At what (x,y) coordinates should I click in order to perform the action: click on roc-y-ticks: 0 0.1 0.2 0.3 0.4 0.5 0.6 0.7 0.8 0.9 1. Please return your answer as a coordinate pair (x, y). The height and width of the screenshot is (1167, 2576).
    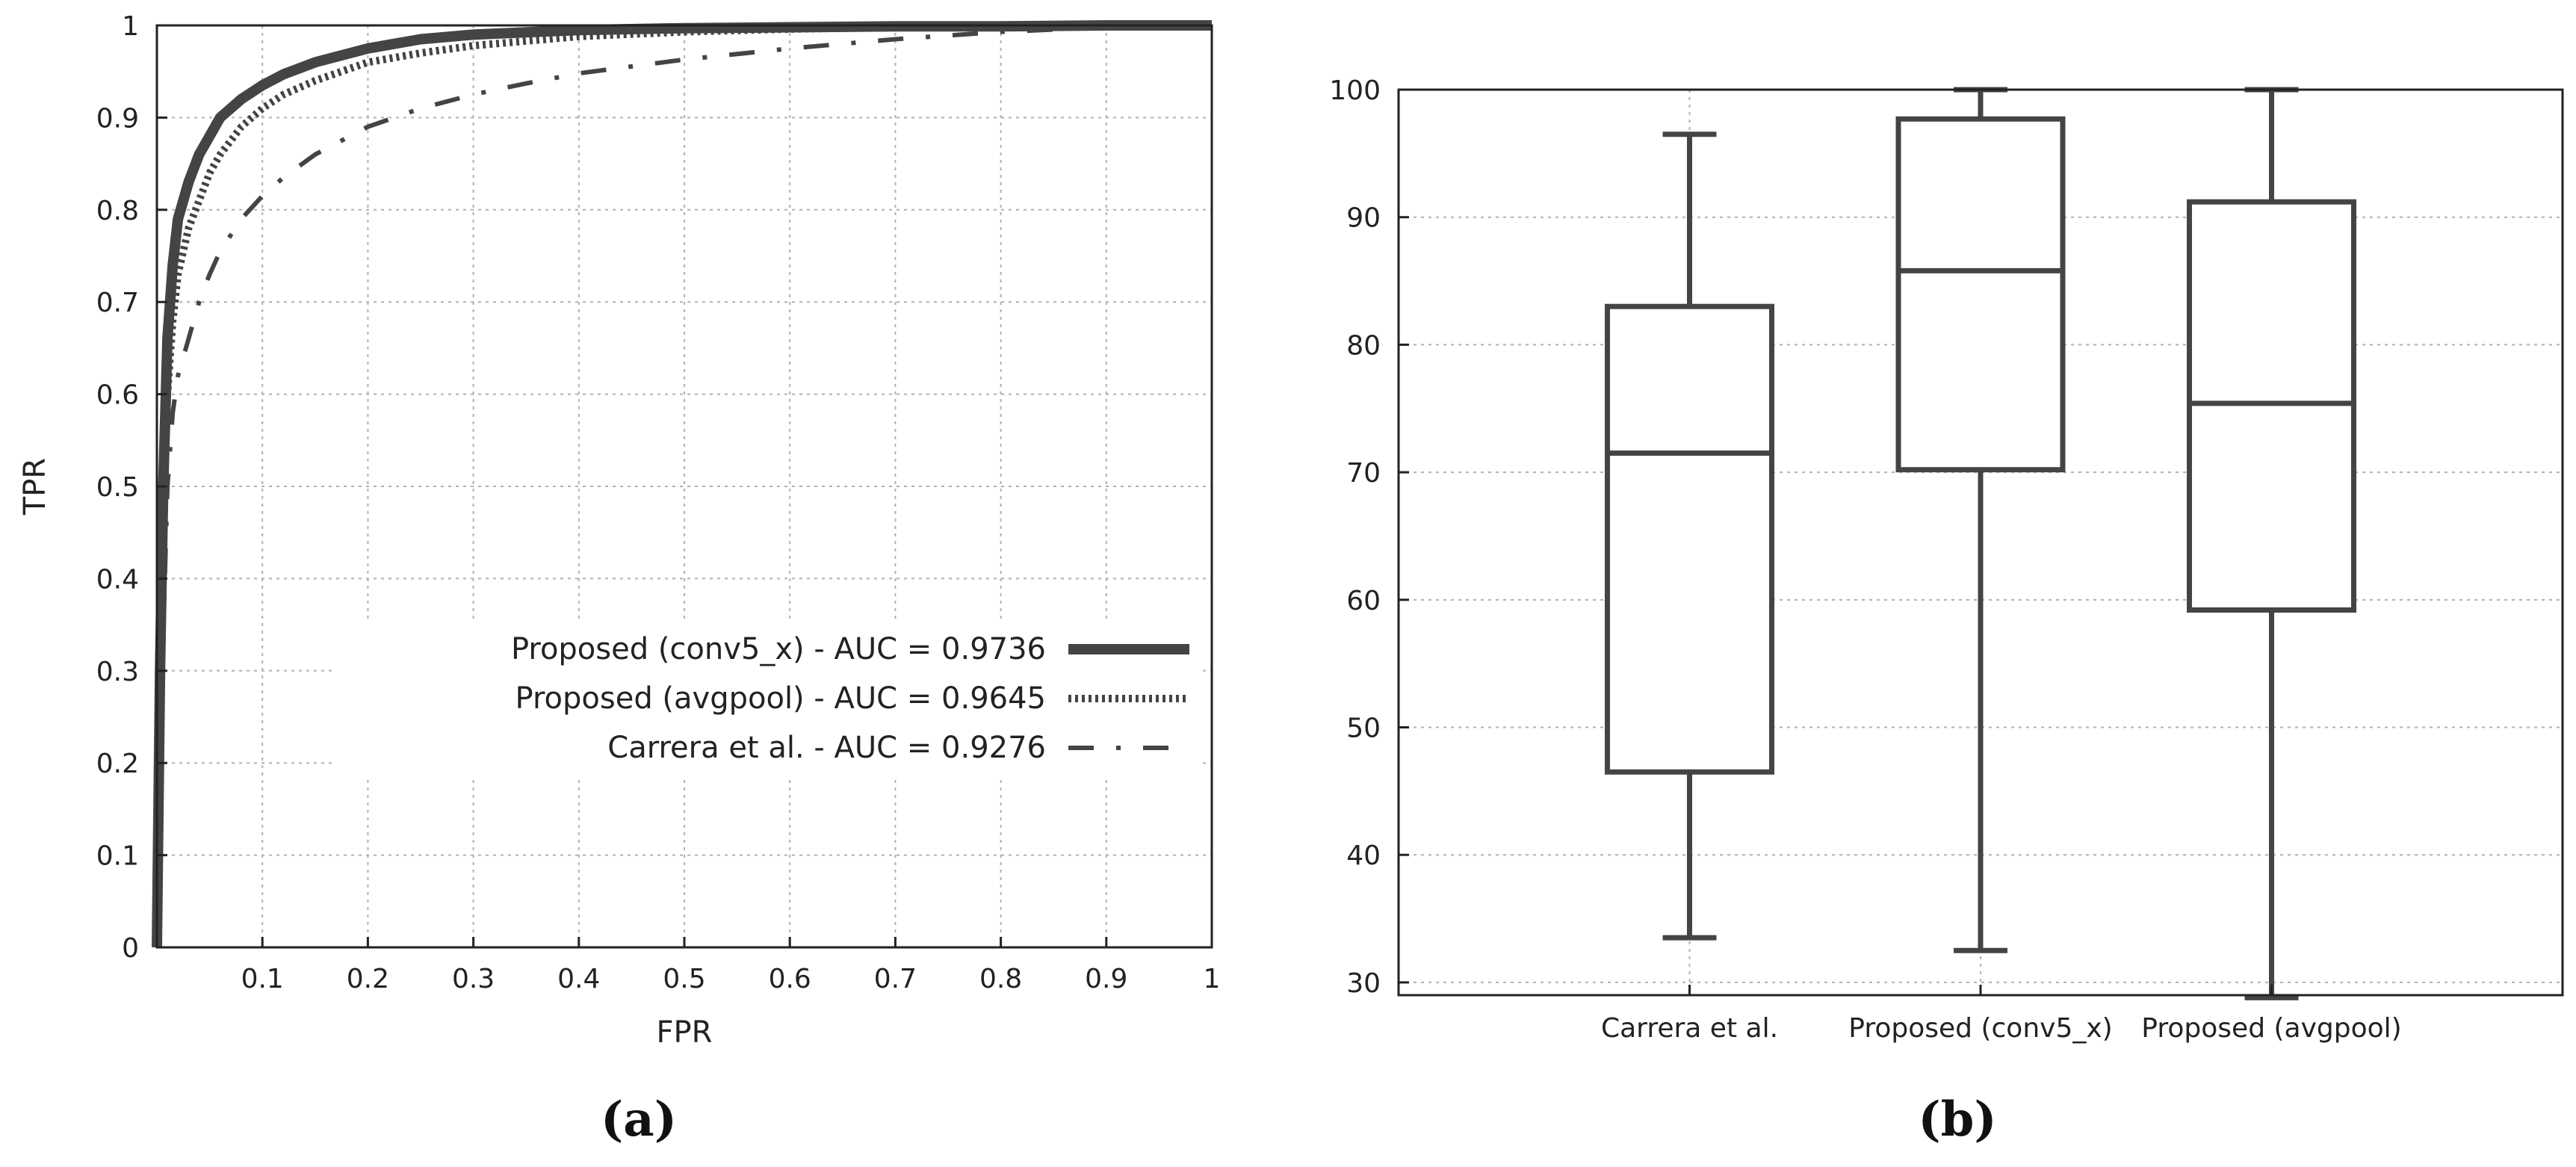
    Looking at the image, I should click on (131, 487).